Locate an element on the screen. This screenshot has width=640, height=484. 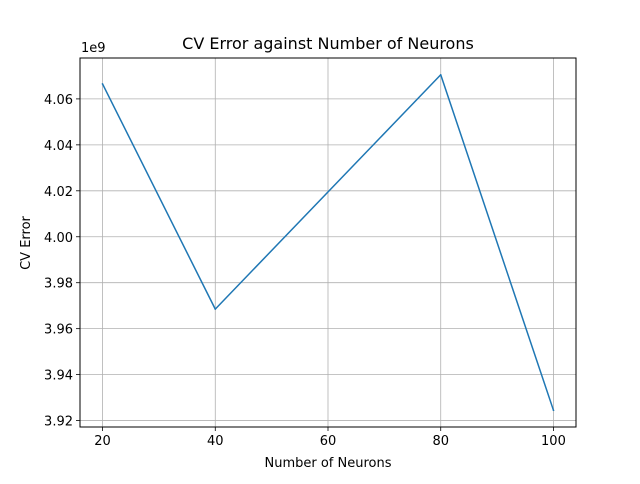
y-tick-label: 3.92 is located at coordinates (58, 422).